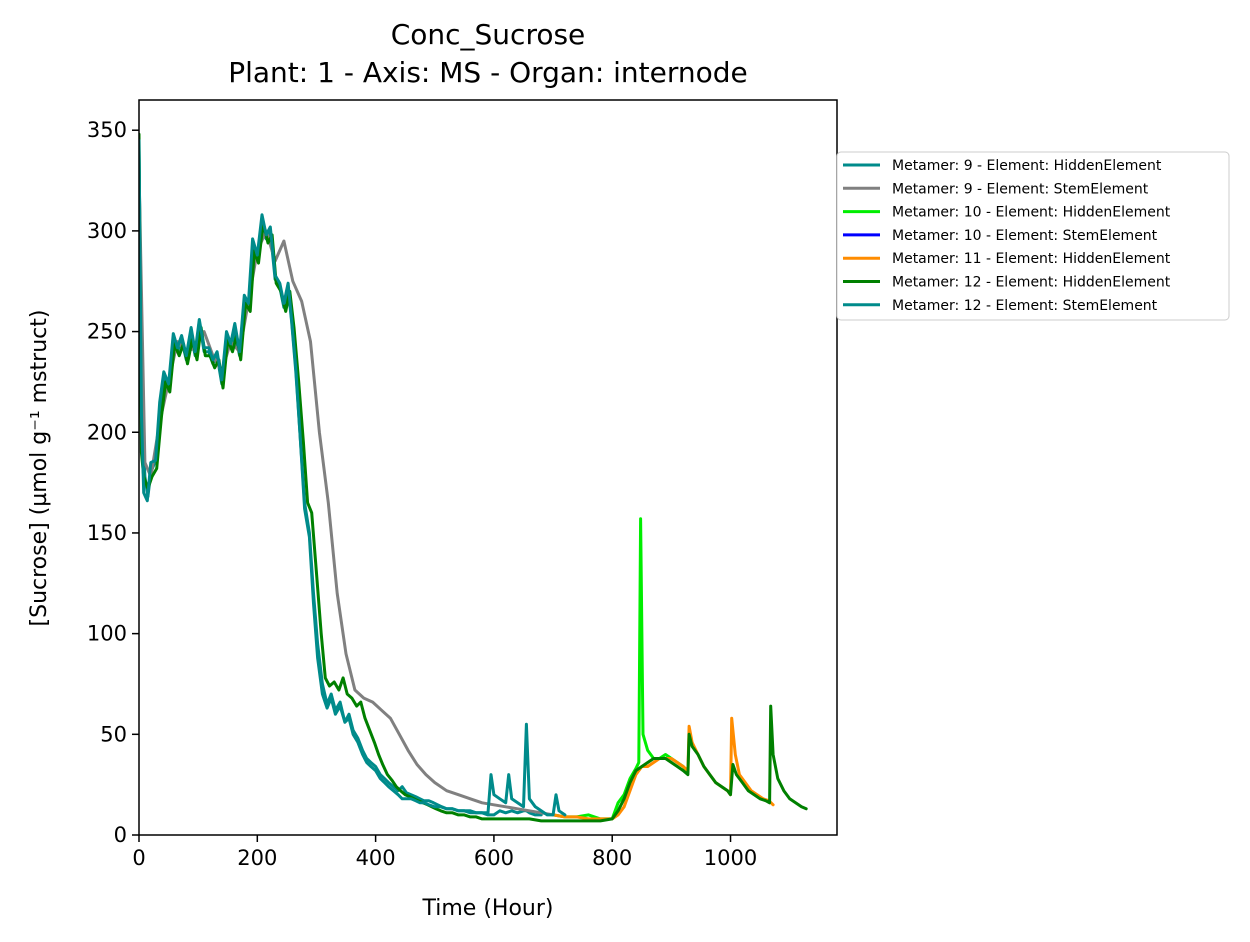 Image resolution: width=1250 pixels, height=942 pixels. What do you see at coordinates (1031, 259) in the screenshot?
I see `legend-entry-4: Metamer: 11 - Element: HiddenElement` at bounding box center [1031, 259].